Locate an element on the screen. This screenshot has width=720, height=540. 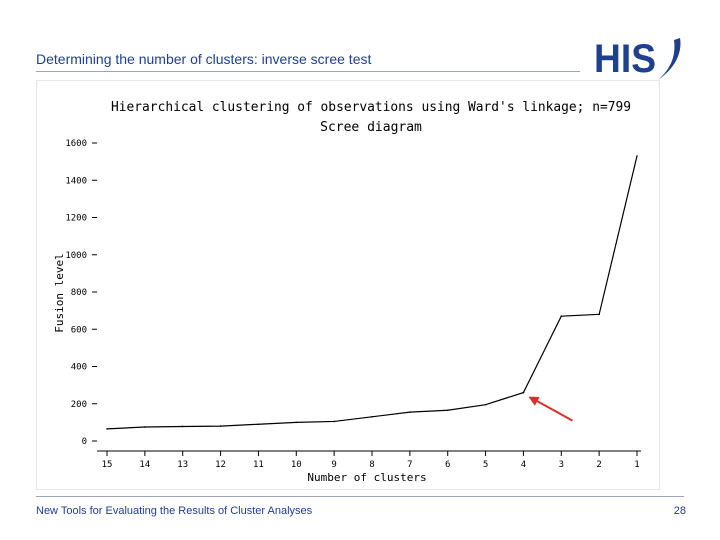
y-axis-label: Fusion level is located at coordinates (59, 292).